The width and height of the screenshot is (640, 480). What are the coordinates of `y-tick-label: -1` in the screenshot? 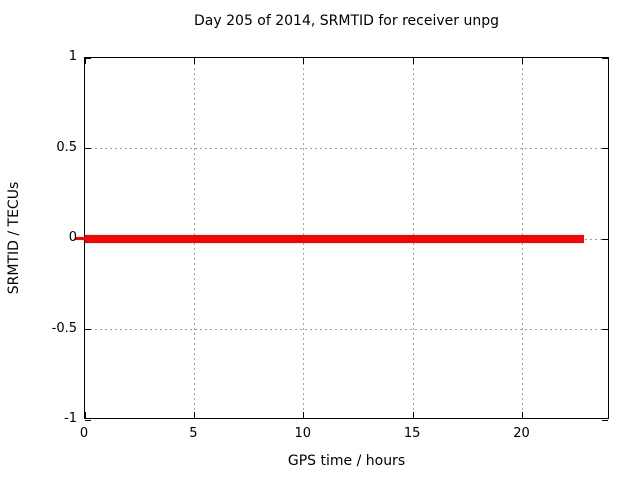 It's located at (70, 418).